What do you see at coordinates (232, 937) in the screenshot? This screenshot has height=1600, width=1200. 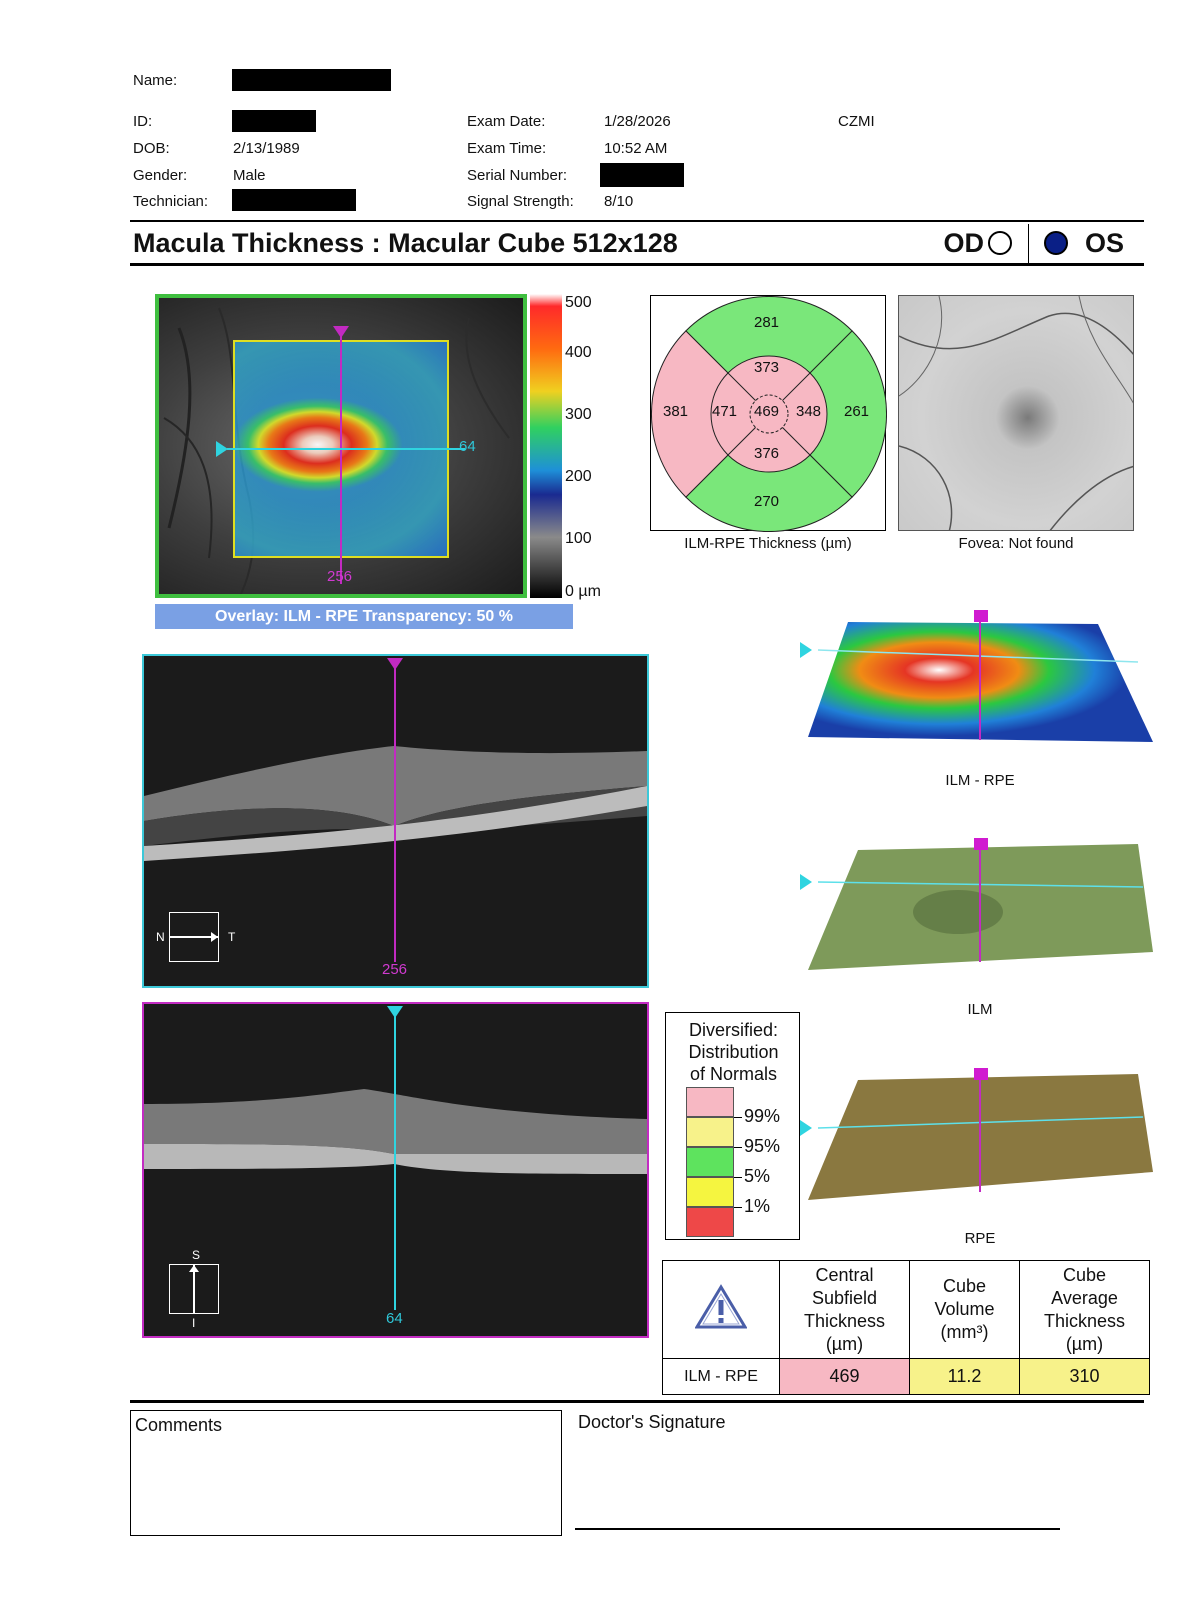 I see `orientation-t-label: T` at bounding box center [232, 937].